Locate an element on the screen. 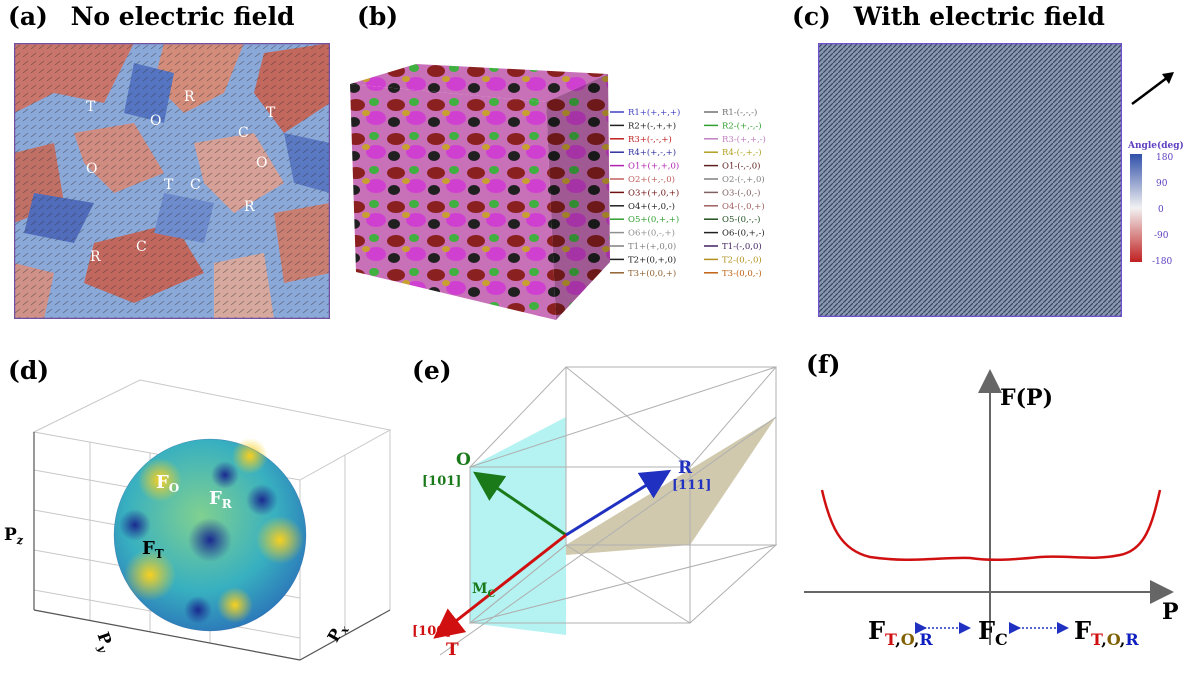 This screenshot has height=675, width=1186. field-direction-arrow is located at coordinates (1152, 89).